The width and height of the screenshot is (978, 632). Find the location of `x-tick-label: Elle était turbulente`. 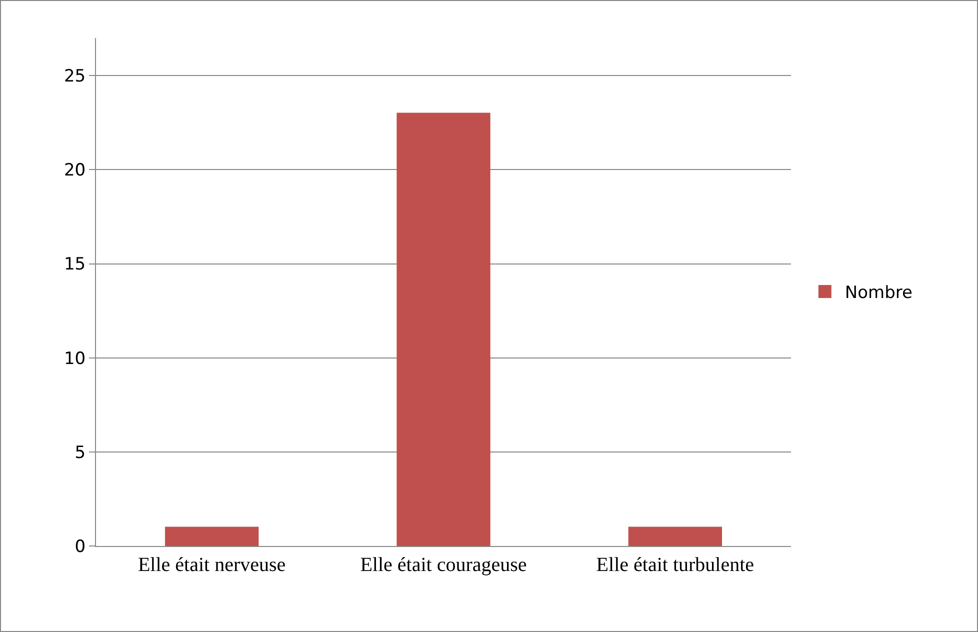

x-tick-label: Elle était turbulente is located at coordinates (675, 565).